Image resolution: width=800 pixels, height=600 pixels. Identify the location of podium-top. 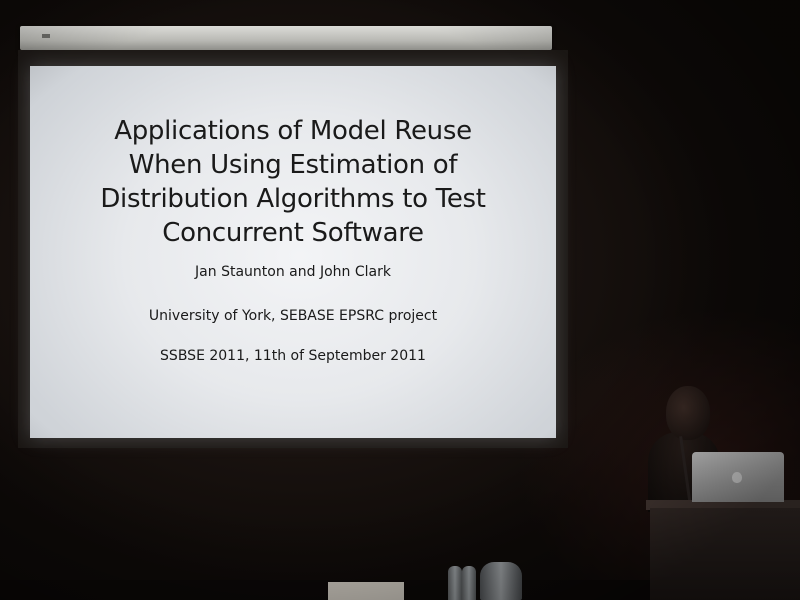
(723, 505).